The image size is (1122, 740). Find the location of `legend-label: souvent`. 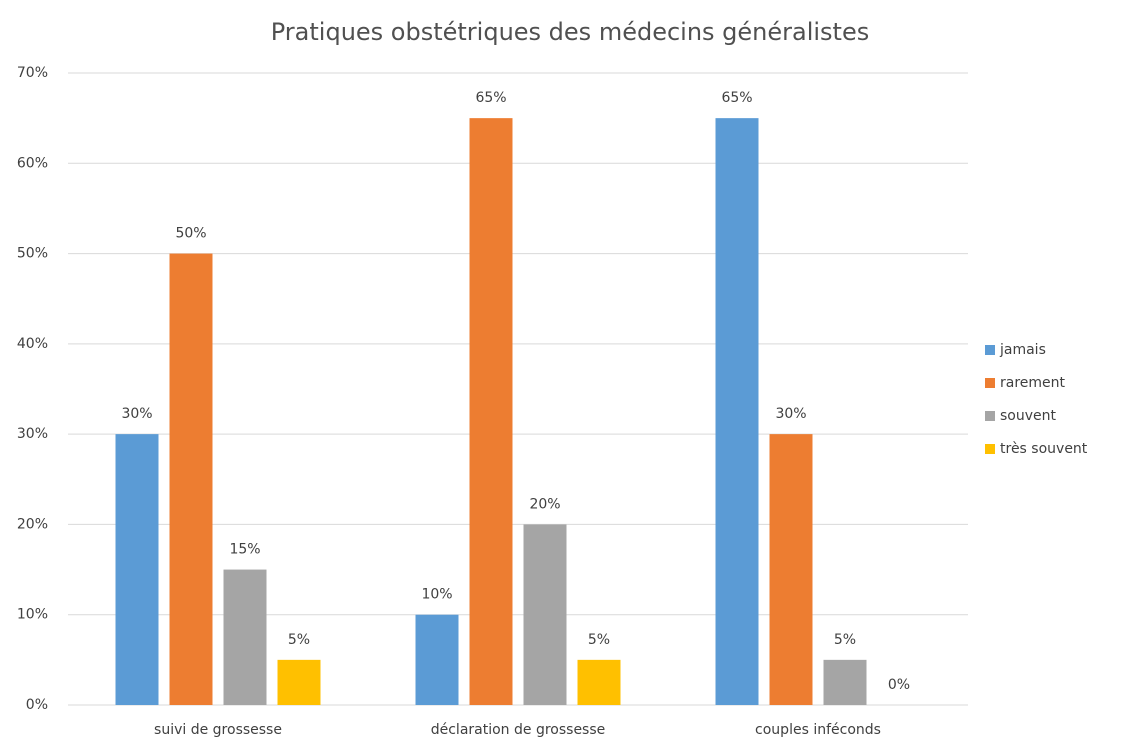

legend-label: souvent is located at coordinates (1028, 416).